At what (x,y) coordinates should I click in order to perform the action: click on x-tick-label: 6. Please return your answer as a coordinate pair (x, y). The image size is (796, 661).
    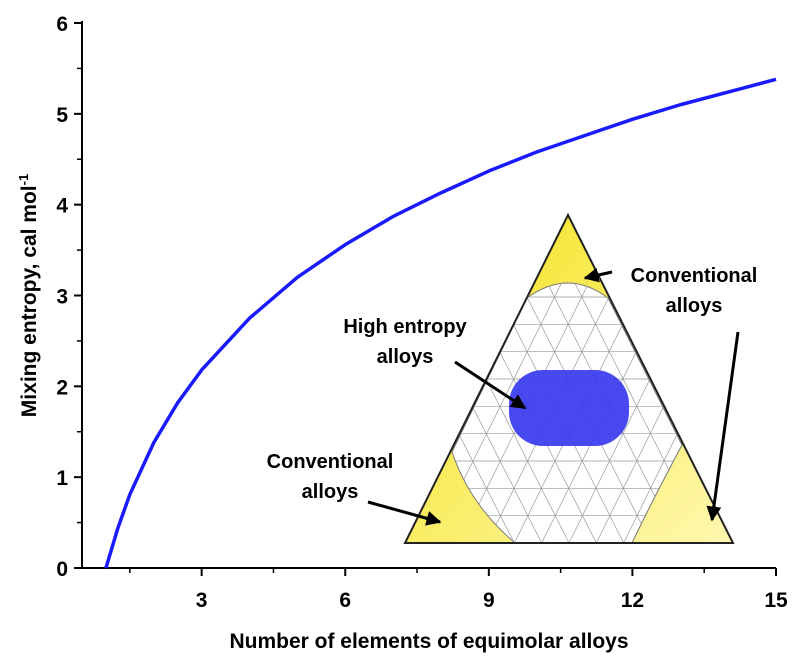
    Looking at the image, I should click on (345, 600).